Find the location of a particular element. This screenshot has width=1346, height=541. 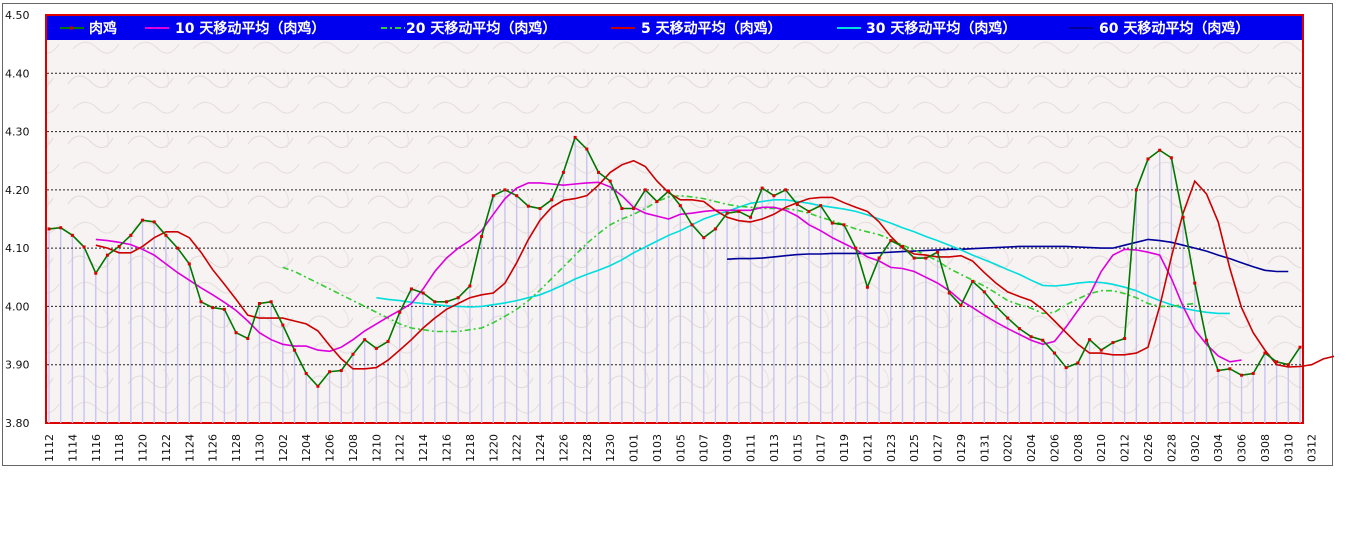

x-tick-label: 0228 is located at coordinates (1171, 448).